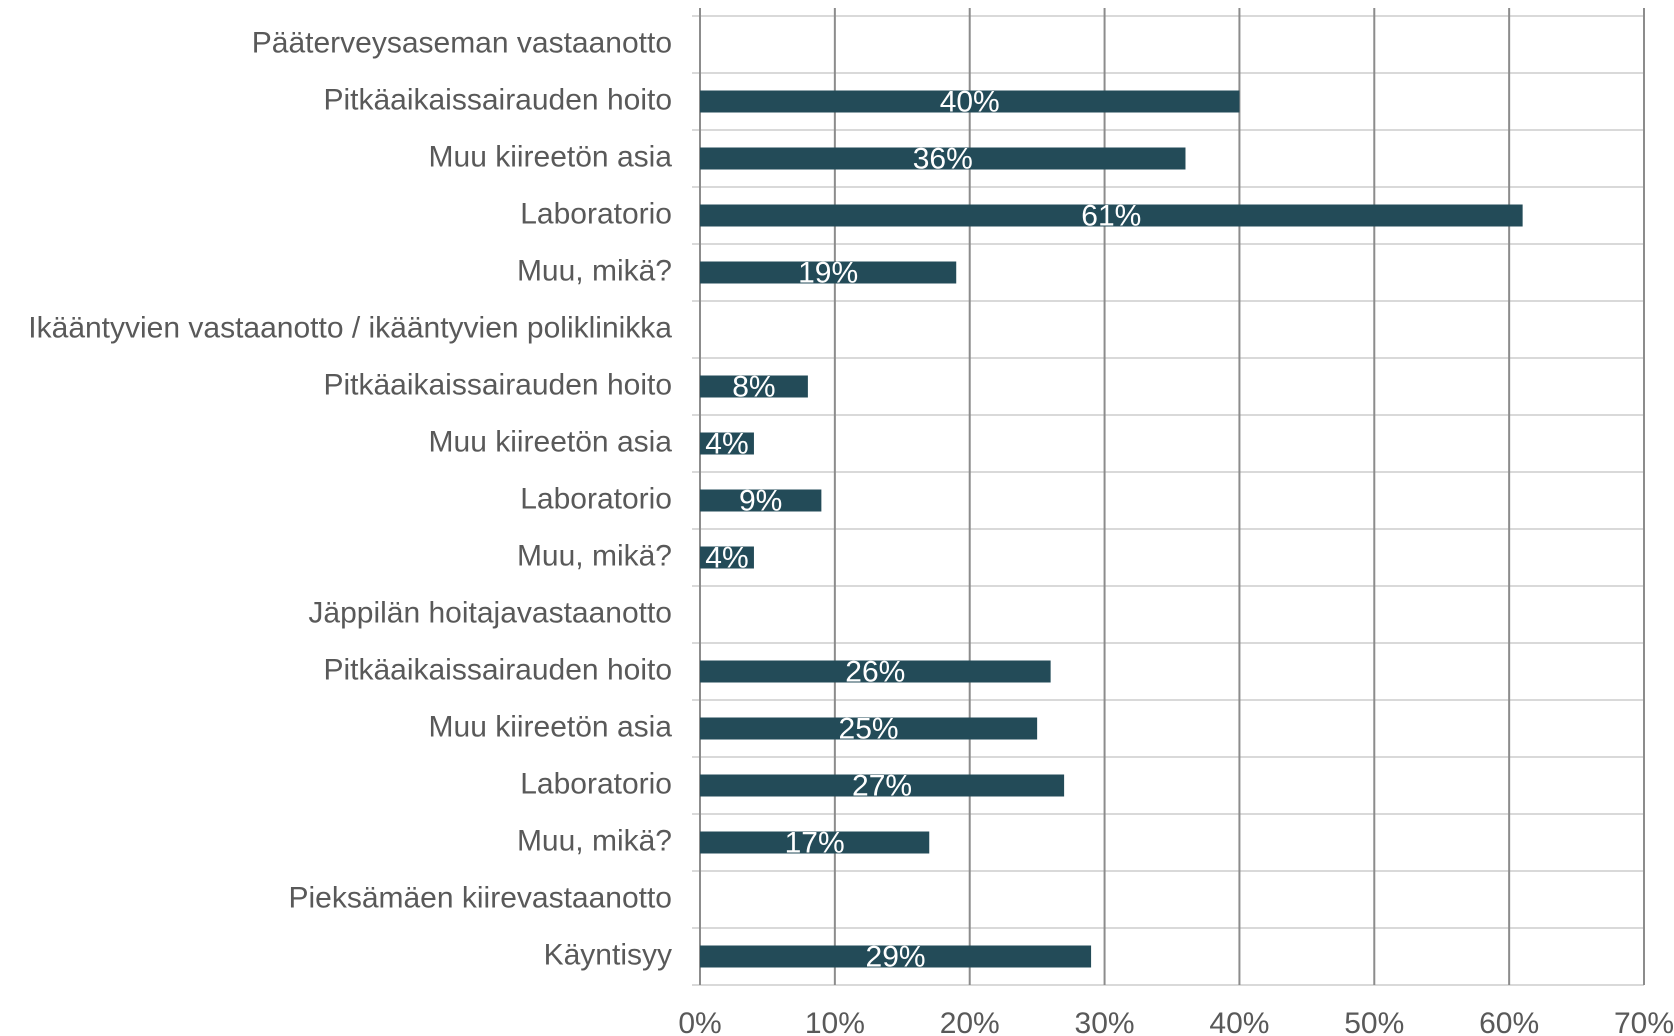 The image size is (1674, 1036). I want to click on value-label: 29%, so click(896, 956).